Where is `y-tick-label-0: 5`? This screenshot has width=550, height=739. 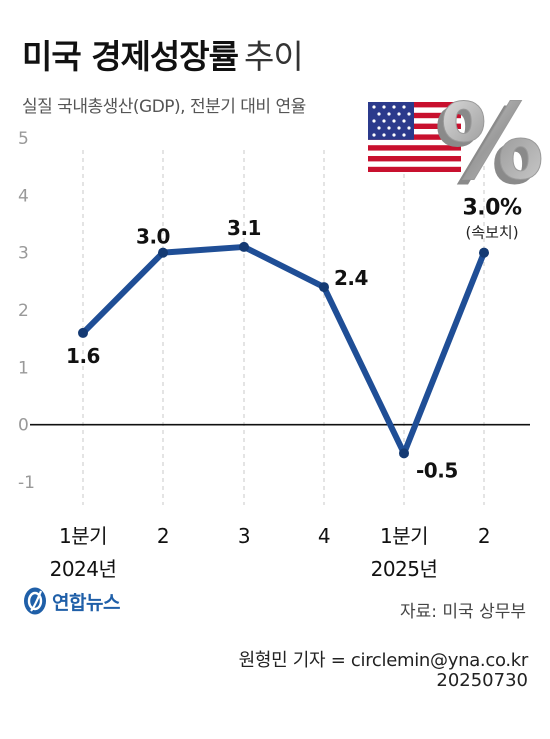 y-tick-label-0: 5 is located at coordinates (23, 139).